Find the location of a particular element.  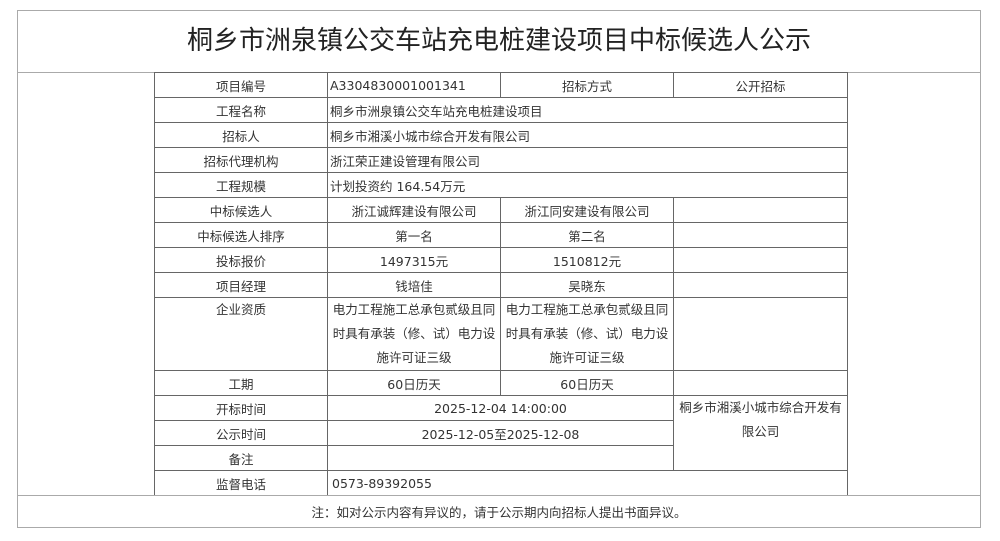

row-label: 公示时间 is located at coordinates (241, 433).